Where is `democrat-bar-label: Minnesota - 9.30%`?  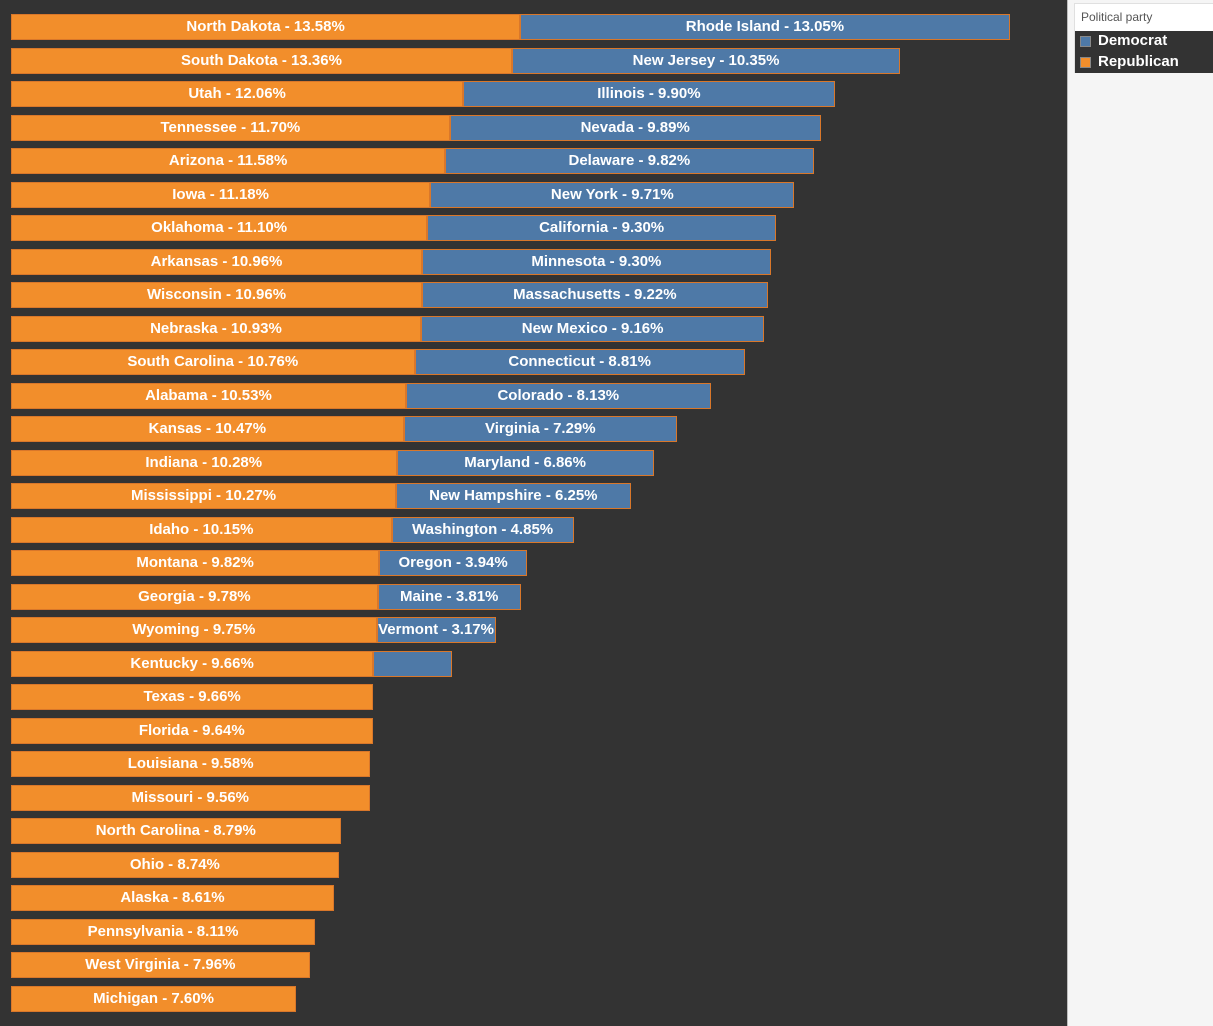 democrat-bar-label: Minnesota - 9.30% is located at coordinates (596, 261).